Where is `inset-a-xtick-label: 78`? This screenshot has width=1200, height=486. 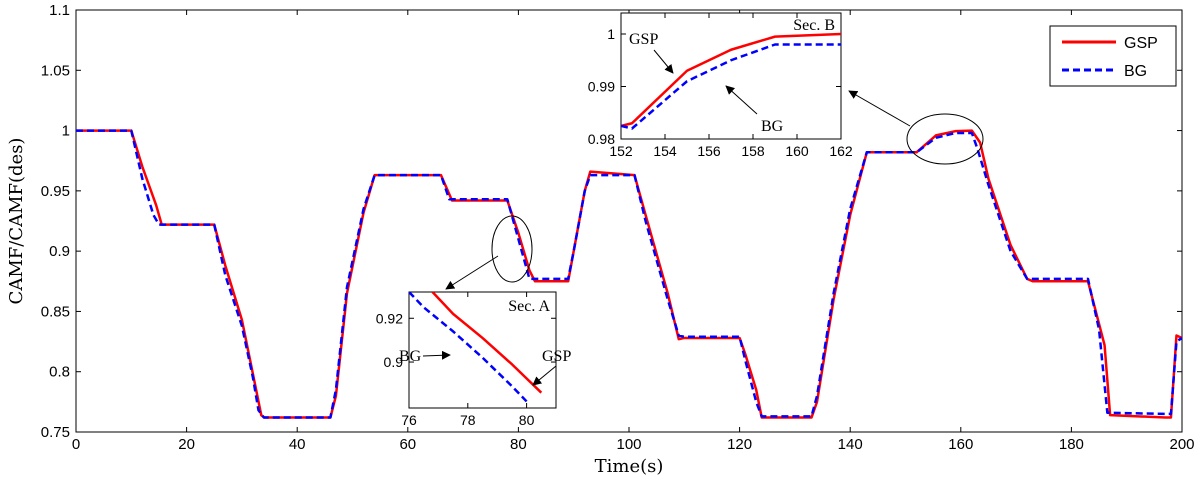
inset-a-xtick-label: 78 is located at coordinates (468, 420).